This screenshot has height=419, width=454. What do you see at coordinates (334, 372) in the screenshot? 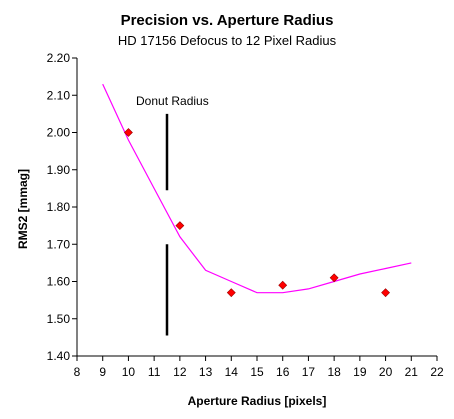
I see `x-tick-label: 18` at bounding box center [334, 372].